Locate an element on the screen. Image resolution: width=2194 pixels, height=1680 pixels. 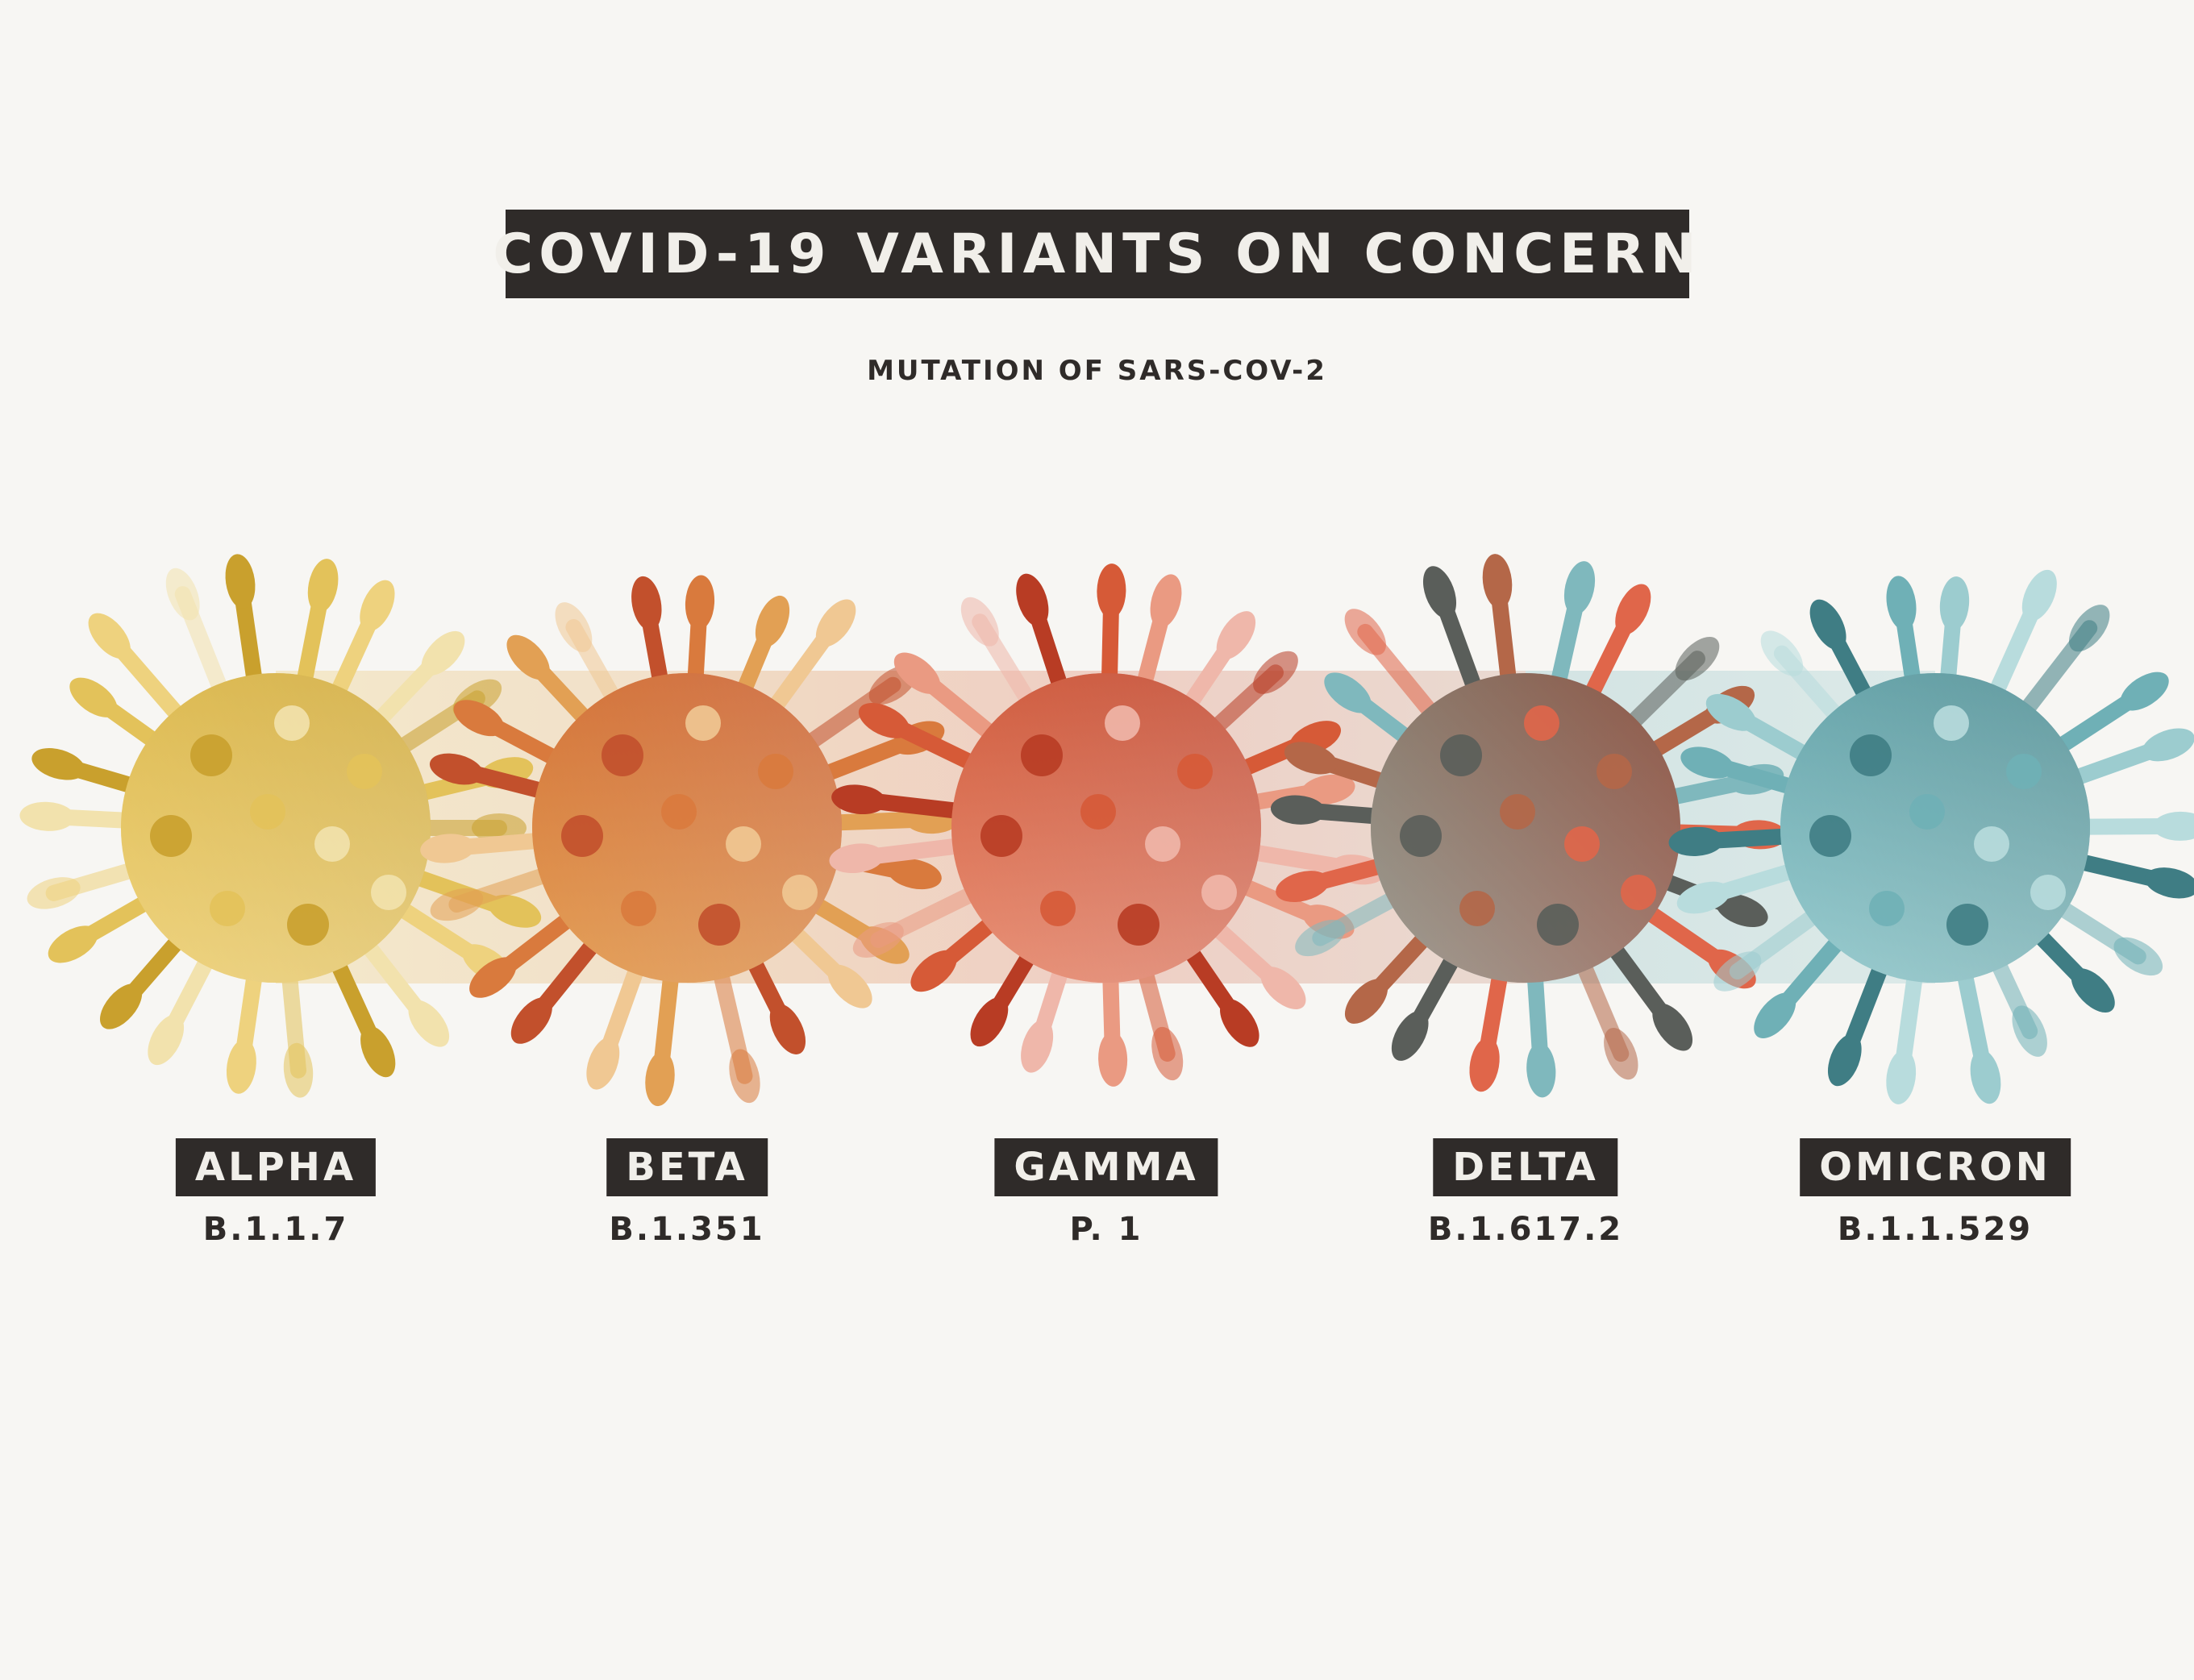
variant-name: DELTA is located at coordinates (1525, 1167).